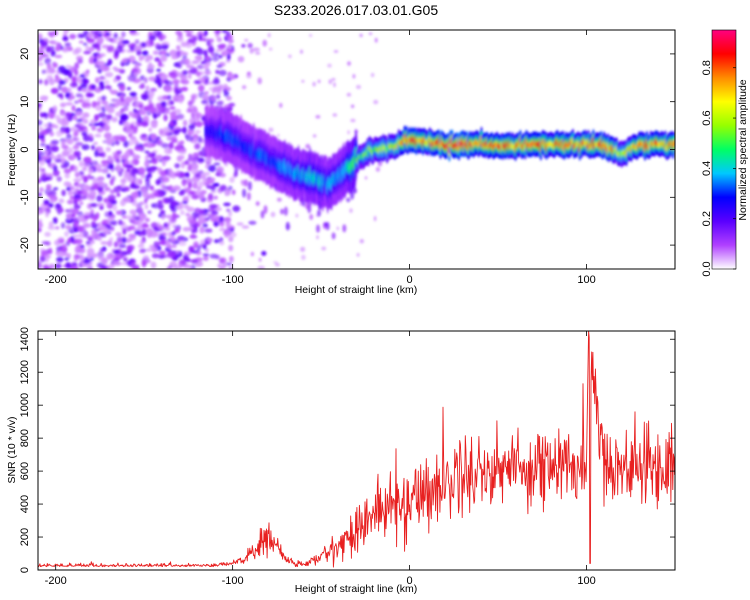 The height and width of the screenshot is (600, 750). What do you see at coordinates (25, 471) in the screenshot?
I see `snr-ytick-label: 600` at bounding box center [25, 471].